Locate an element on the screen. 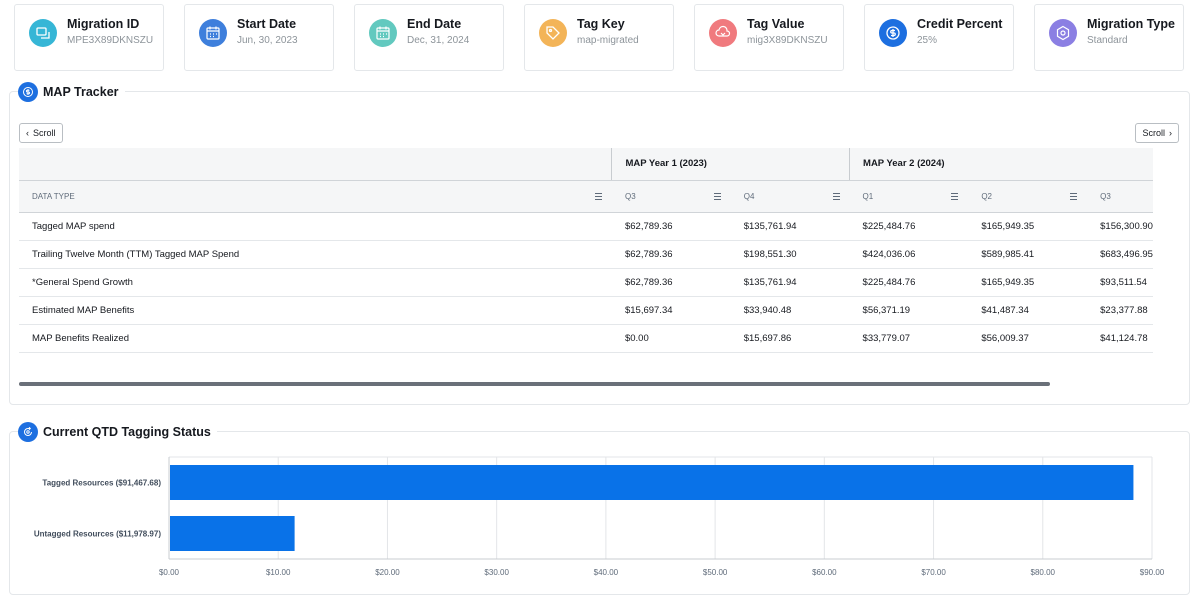 This screenshot has width=1200, height=611. x-tick-label: $90.00 is located at coordinates (1152, 572).